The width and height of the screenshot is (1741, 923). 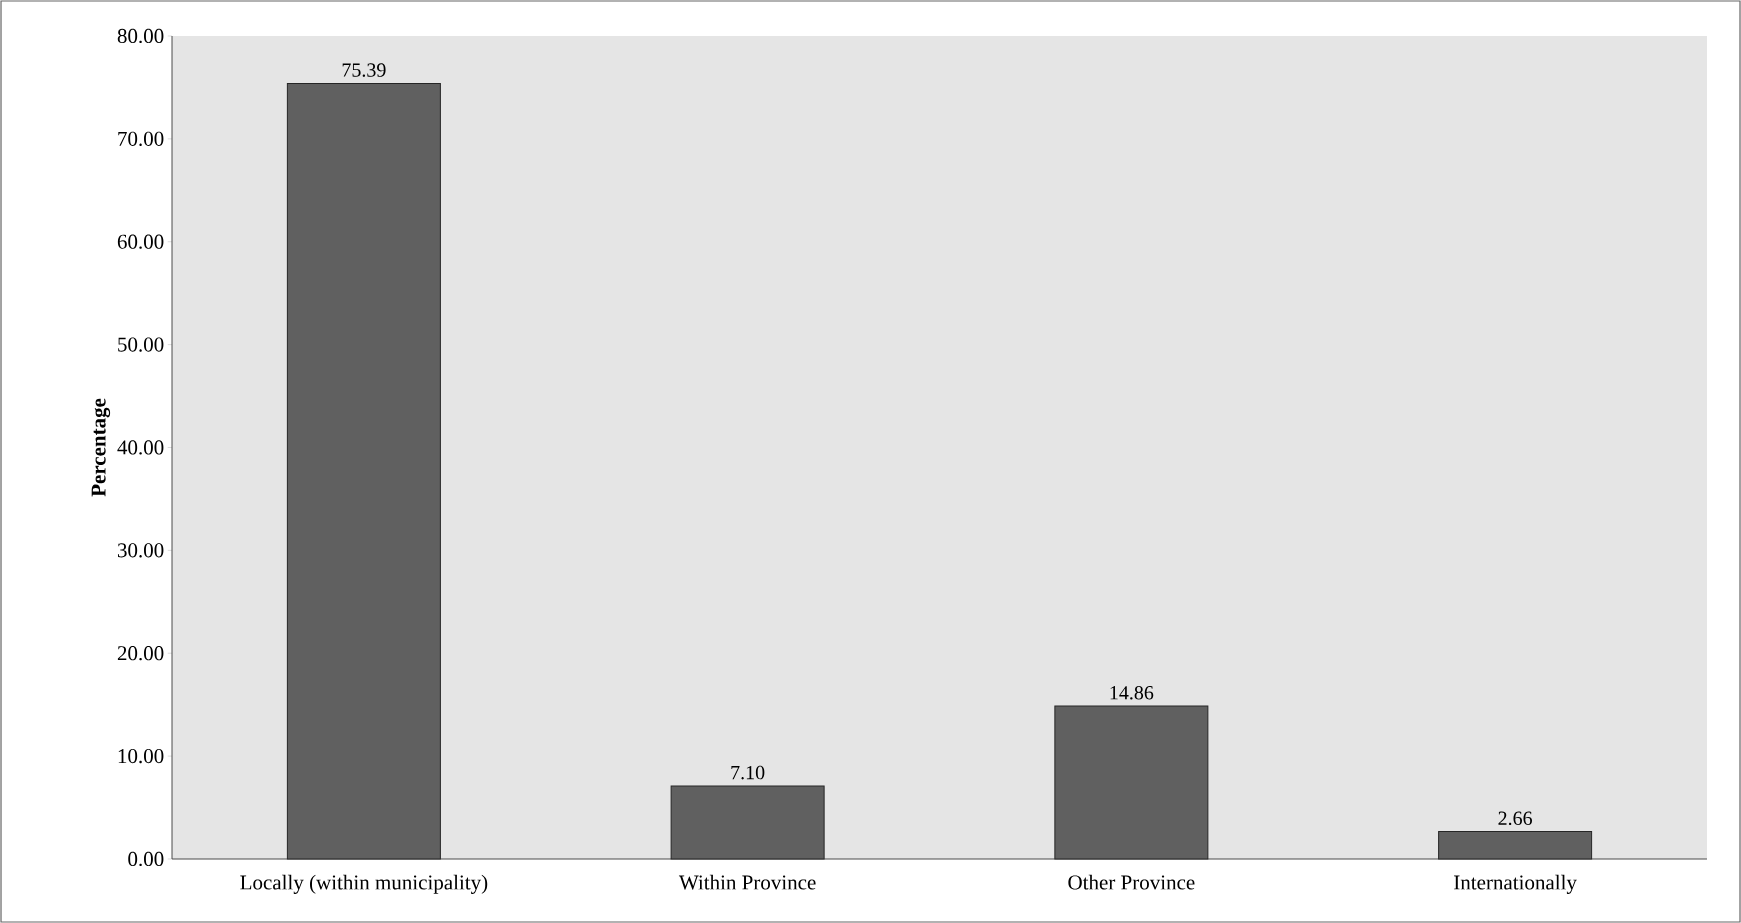 I want to click on y-tick-label: 0.00, so click(x=146, y=859).